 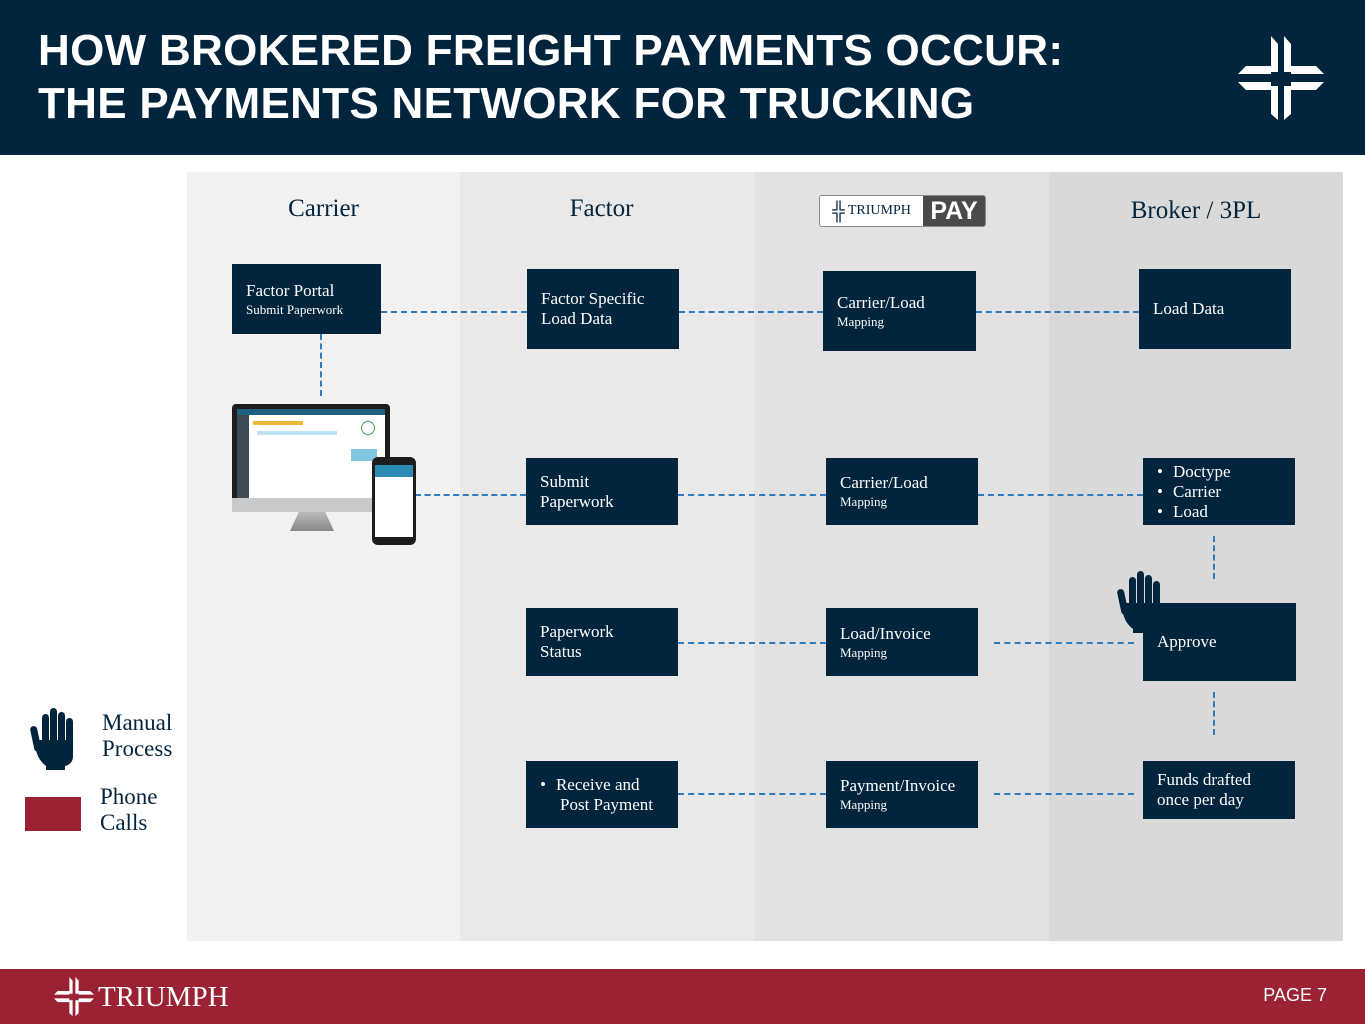 What do you see at coordinates (1196, 210) in the screenshot?
I see `broker-heading: Broker / 3PL` at bounding box center [1196, 210].